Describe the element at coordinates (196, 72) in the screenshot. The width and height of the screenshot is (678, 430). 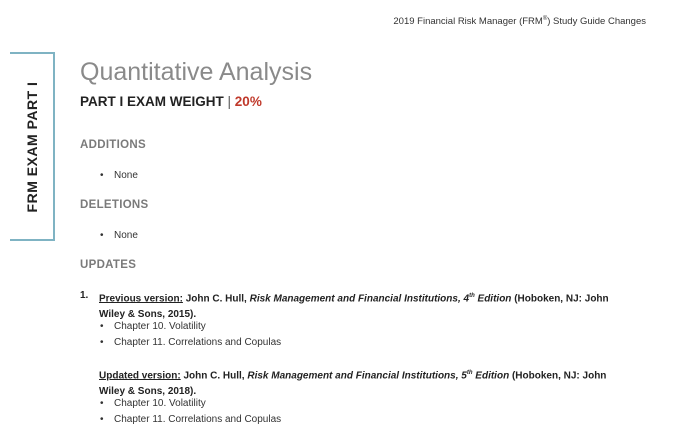
I see `page-title: Quantitative Analysis` at that location.